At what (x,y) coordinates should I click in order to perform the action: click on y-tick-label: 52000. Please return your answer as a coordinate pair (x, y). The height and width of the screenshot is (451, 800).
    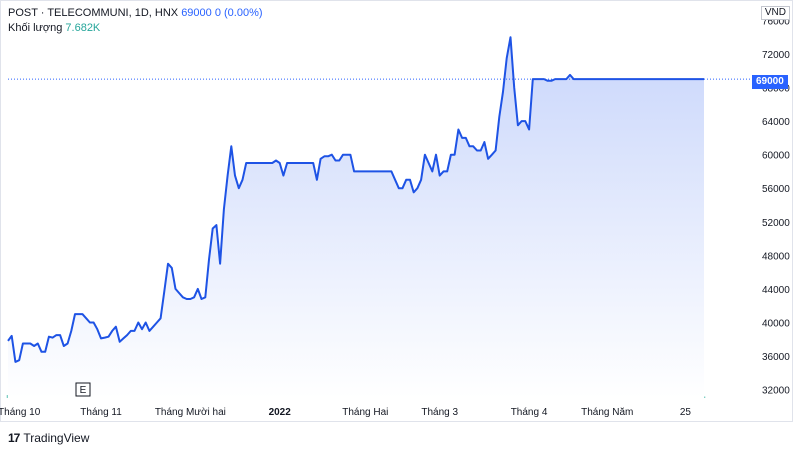
    Looking at the image, I should click on (776, 223).